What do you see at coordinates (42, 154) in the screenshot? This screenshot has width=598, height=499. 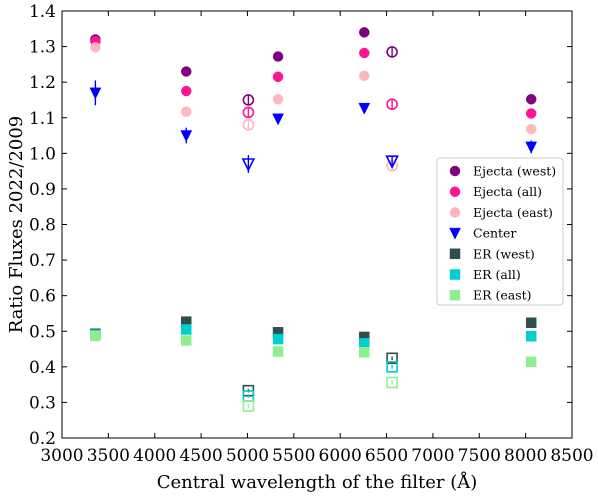 I see `y-tick-label: 1.0` at bounding box center [42, 154].